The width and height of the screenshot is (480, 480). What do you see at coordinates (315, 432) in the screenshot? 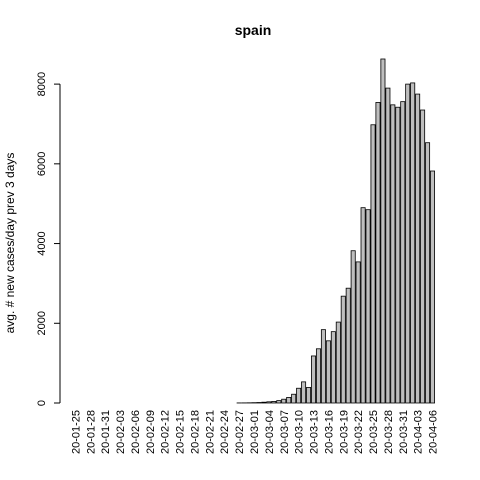
I see `x-tick-label: 20-03-13` at bounding box center [315, 432].